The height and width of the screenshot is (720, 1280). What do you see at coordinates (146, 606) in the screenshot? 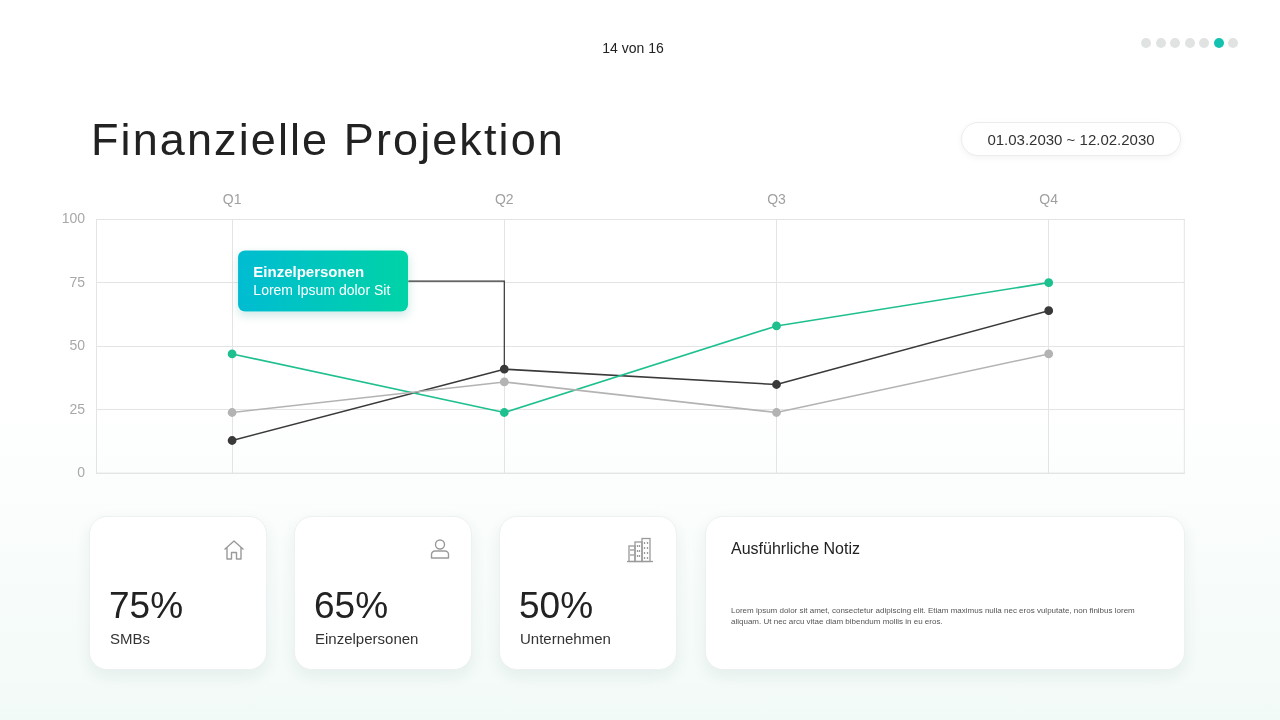
I see `text: 75%` at bounding box center [146, 606].